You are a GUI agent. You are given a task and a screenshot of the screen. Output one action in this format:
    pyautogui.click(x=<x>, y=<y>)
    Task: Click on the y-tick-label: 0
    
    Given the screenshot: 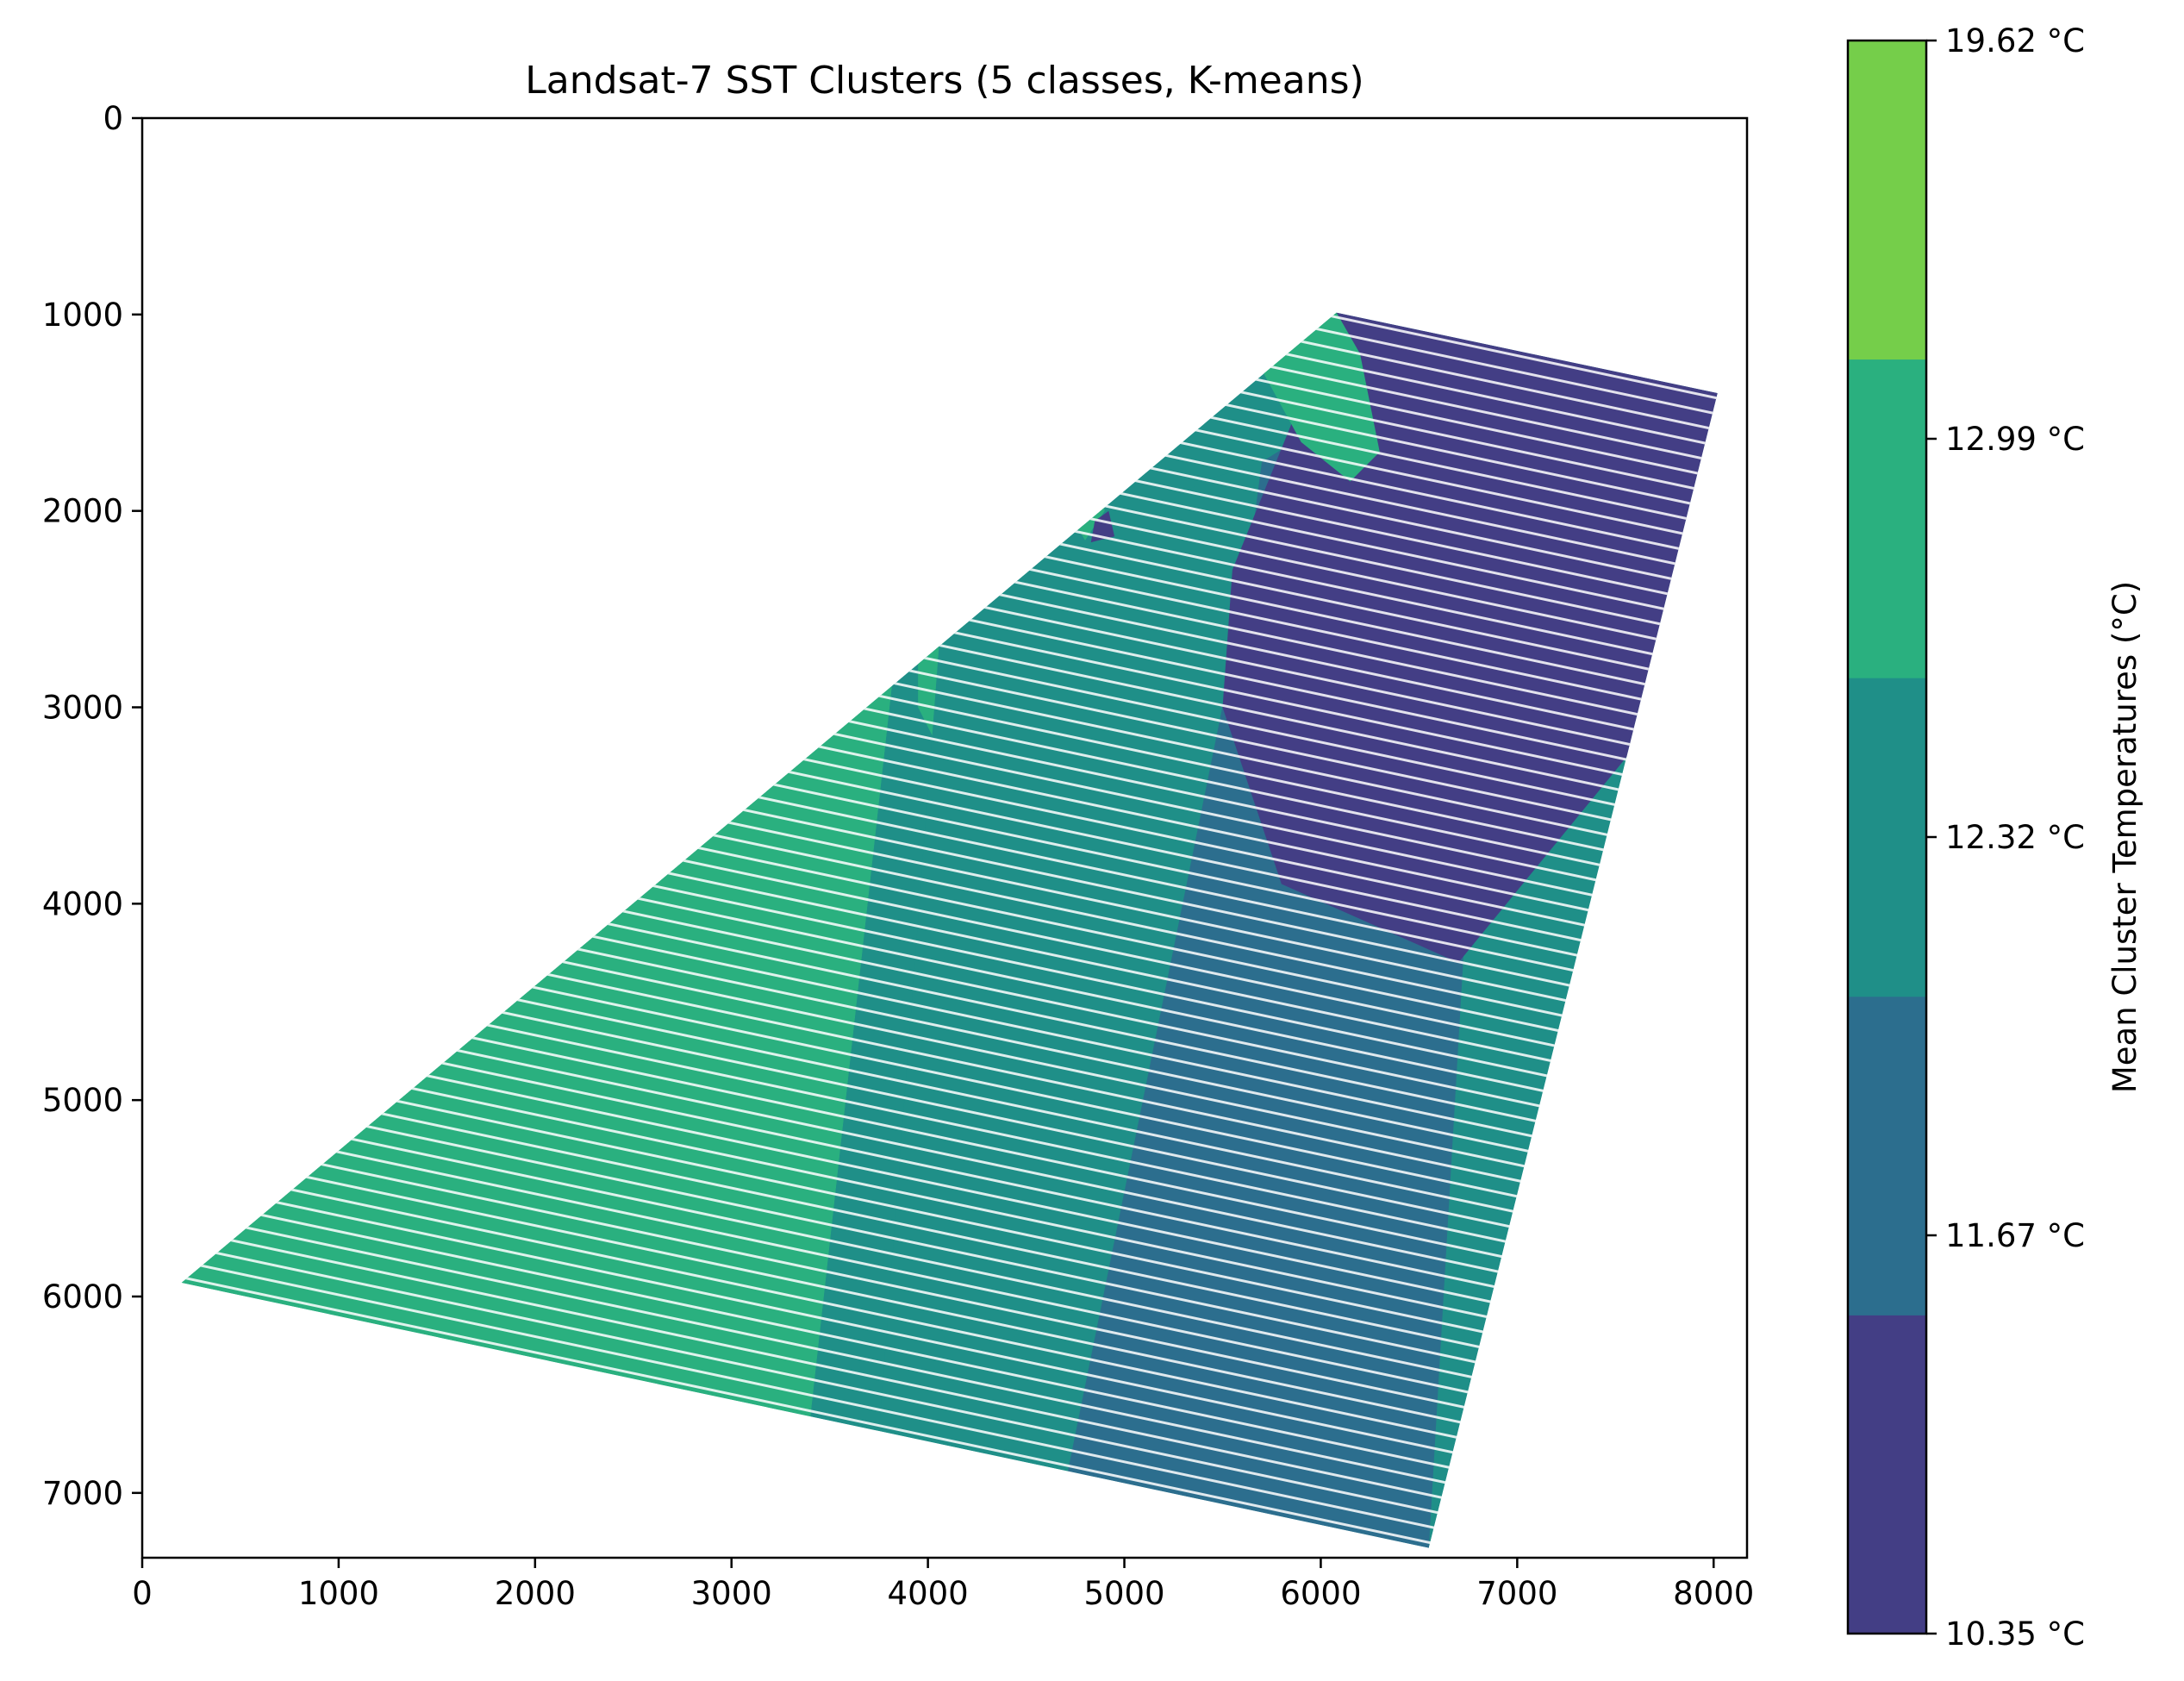 What is the action you would take?
    pyautogui.click(x=113, y=118)
    